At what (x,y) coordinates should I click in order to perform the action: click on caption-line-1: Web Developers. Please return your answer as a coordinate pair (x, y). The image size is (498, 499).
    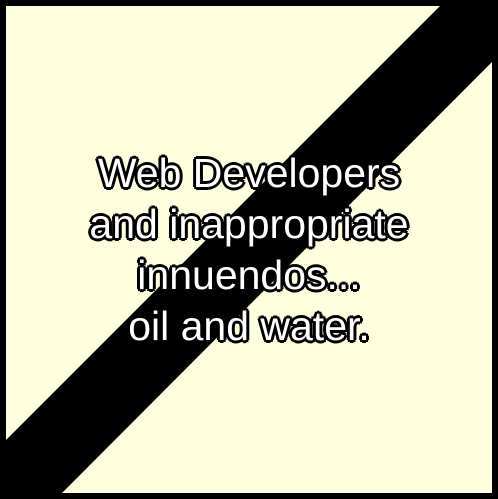
    Looking at the image, I should click on (249, 173).